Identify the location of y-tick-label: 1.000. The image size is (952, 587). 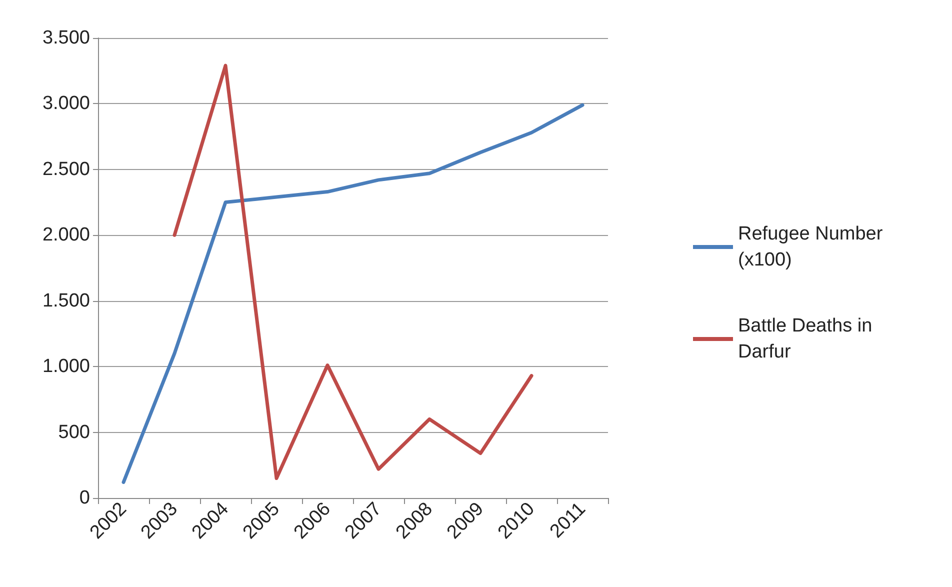
(66, 367).